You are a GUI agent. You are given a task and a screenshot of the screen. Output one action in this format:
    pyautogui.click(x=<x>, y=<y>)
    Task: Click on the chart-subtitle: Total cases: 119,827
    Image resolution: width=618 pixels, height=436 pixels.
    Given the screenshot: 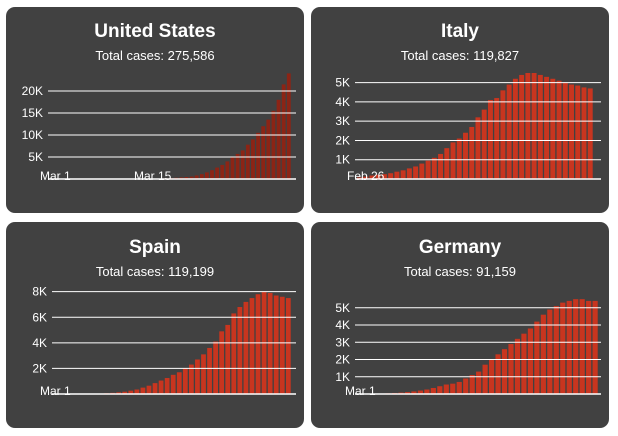 What is the action you would take?
    pyautogui.click(x=460, y=55)
    